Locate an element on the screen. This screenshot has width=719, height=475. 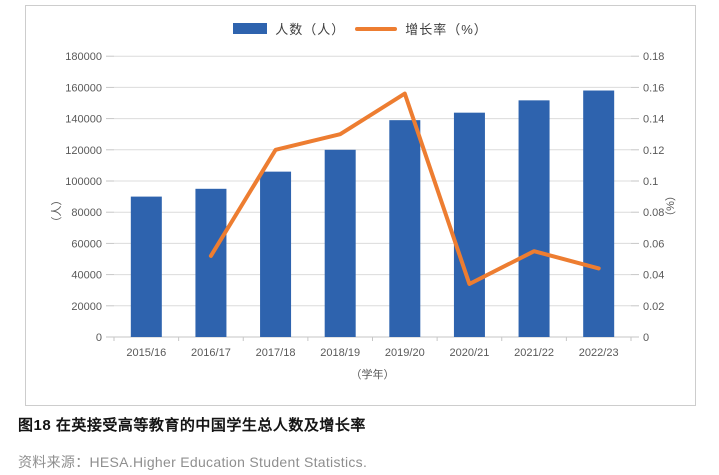
left-axis-tick-label: 100000 is located at coordinates (83, 182).